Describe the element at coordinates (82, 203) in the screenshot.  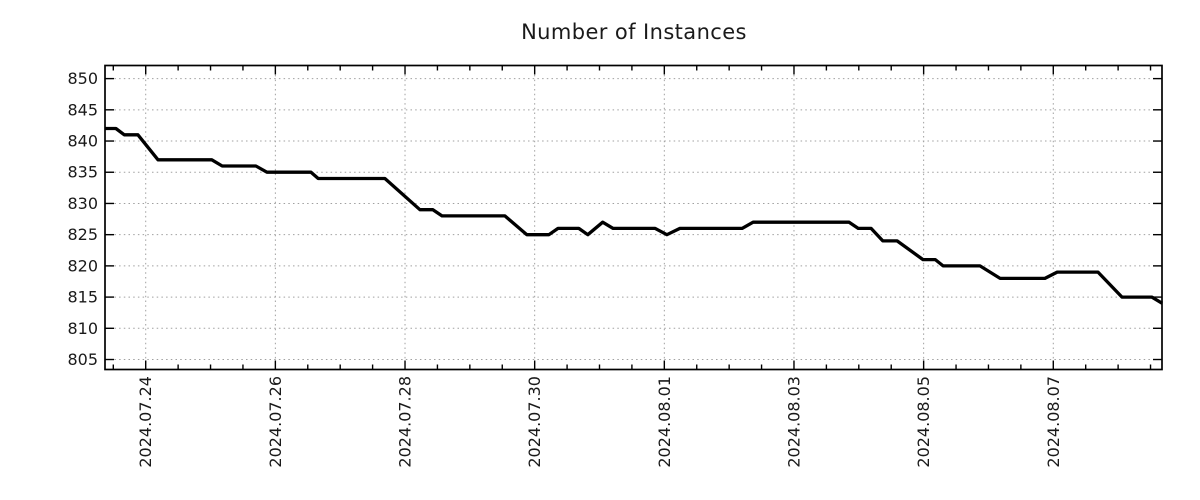
I see `y-tick-label: 830` at that location.